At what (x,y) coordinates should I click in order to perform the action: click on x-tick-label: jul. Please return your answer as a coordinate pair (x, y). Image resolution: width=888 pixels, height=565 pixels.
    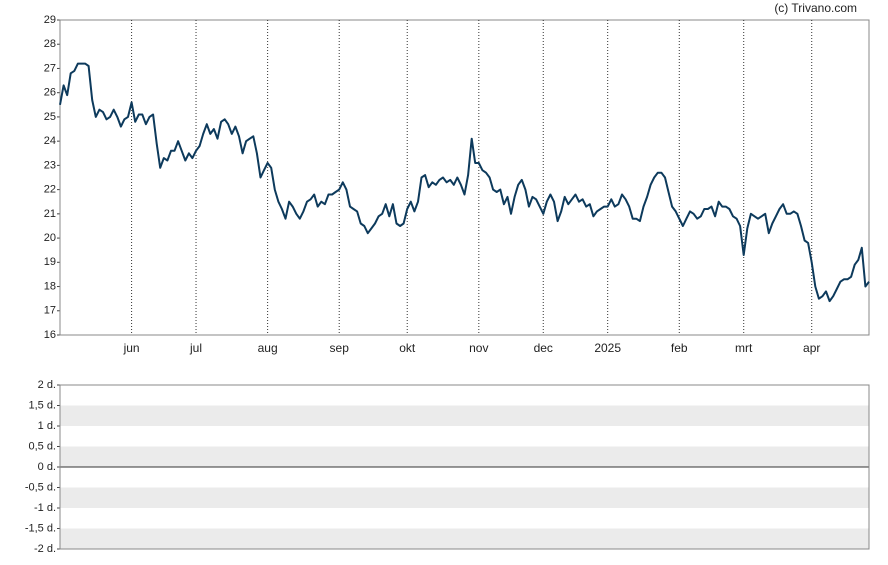
    Looking at the image, I should click on (195, 348).